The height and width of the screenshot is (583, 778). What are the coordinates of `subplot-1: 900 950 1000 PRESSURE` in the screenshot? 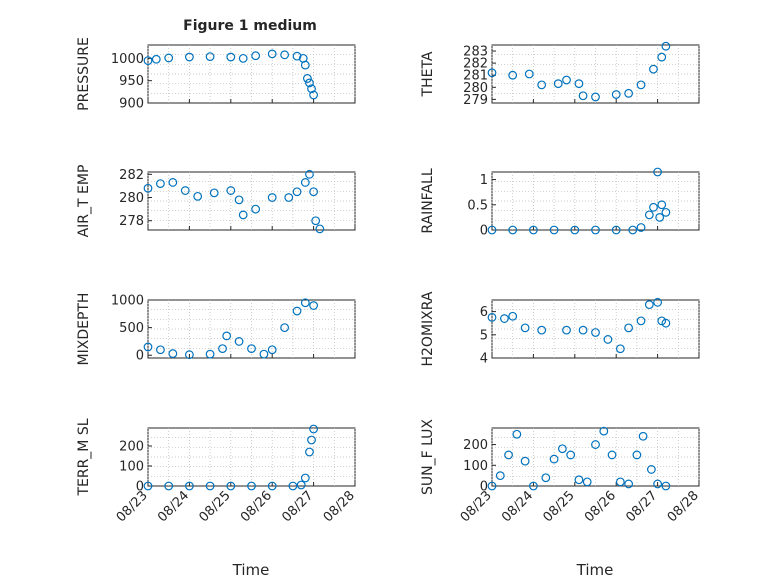 It's located at (216, 74).